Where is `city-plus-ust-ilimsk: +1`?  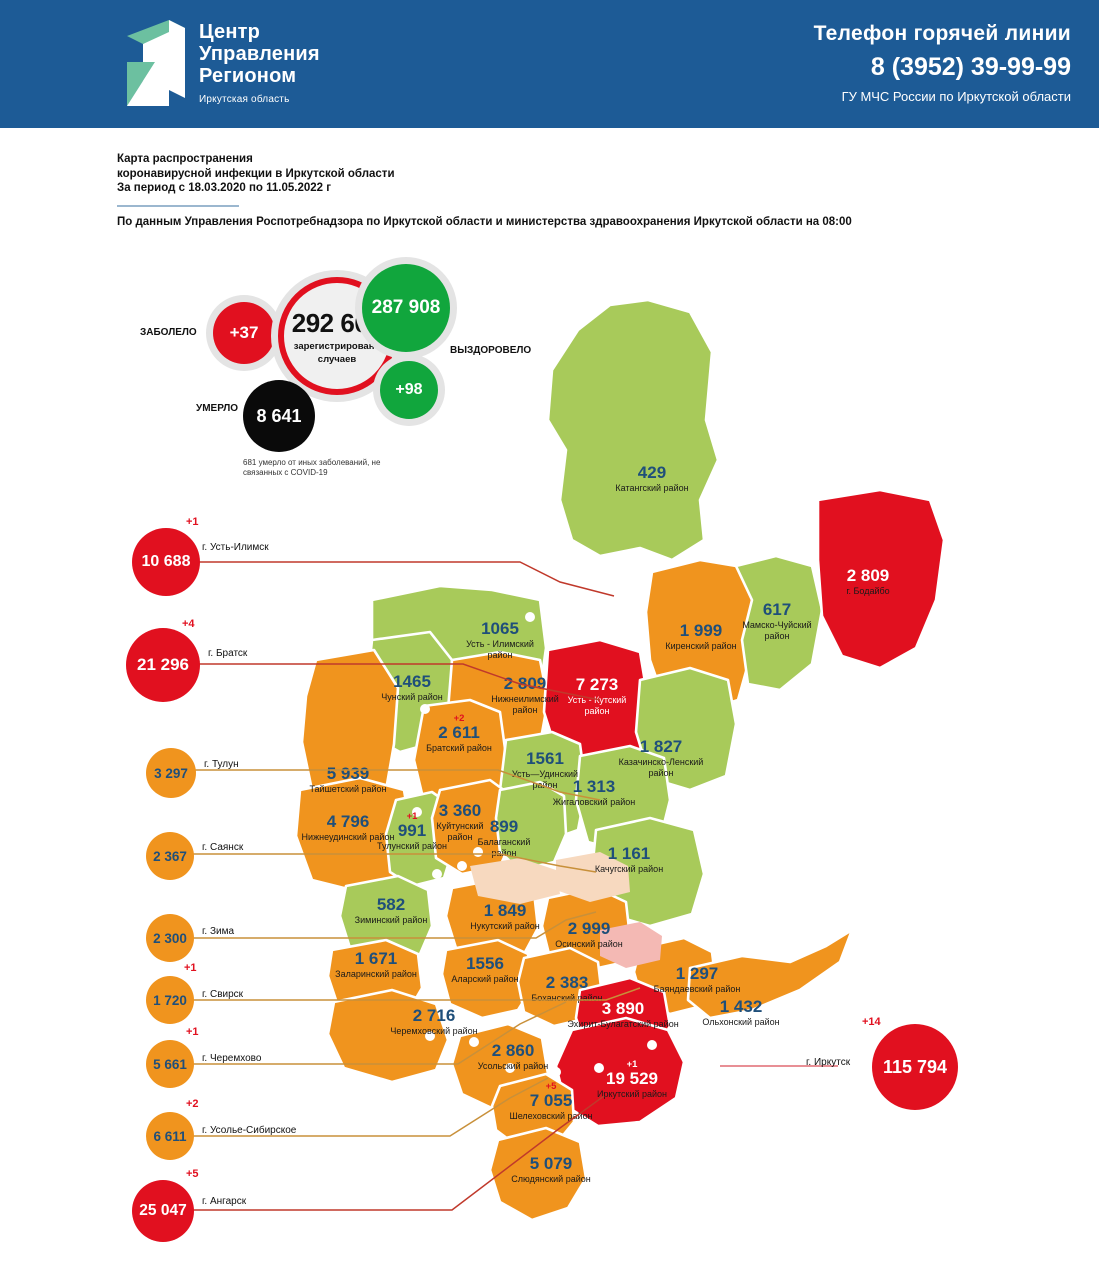 city-plus-ust-ilimsk: +1 is located at coordinates (192, 522).